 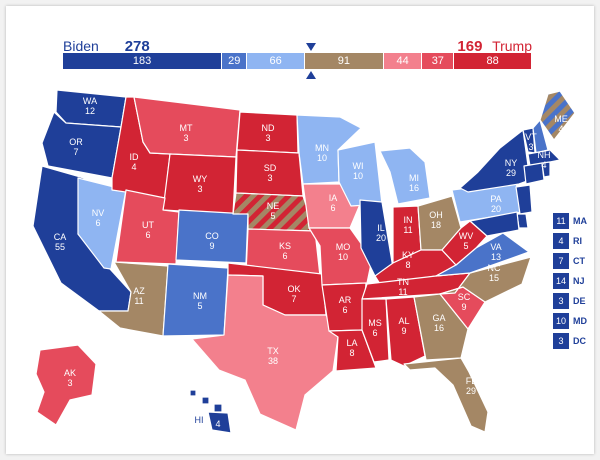 I want to click on state-me, so click(x=557, y=115).